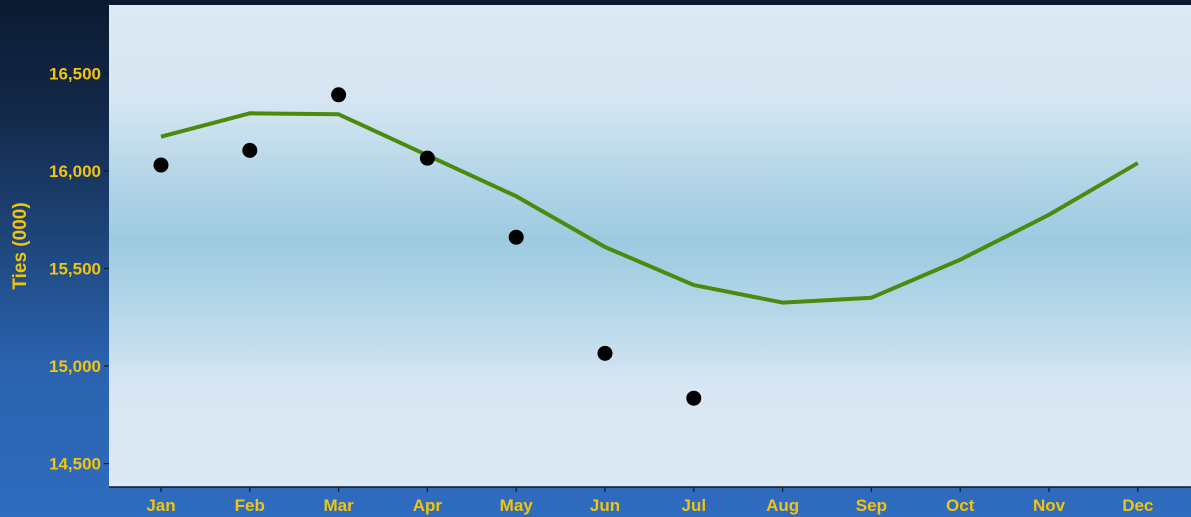 Image resolution: width=1191 pixels, height=517 pixels. I want to click on x-tick-label: May, so click(517, 505).